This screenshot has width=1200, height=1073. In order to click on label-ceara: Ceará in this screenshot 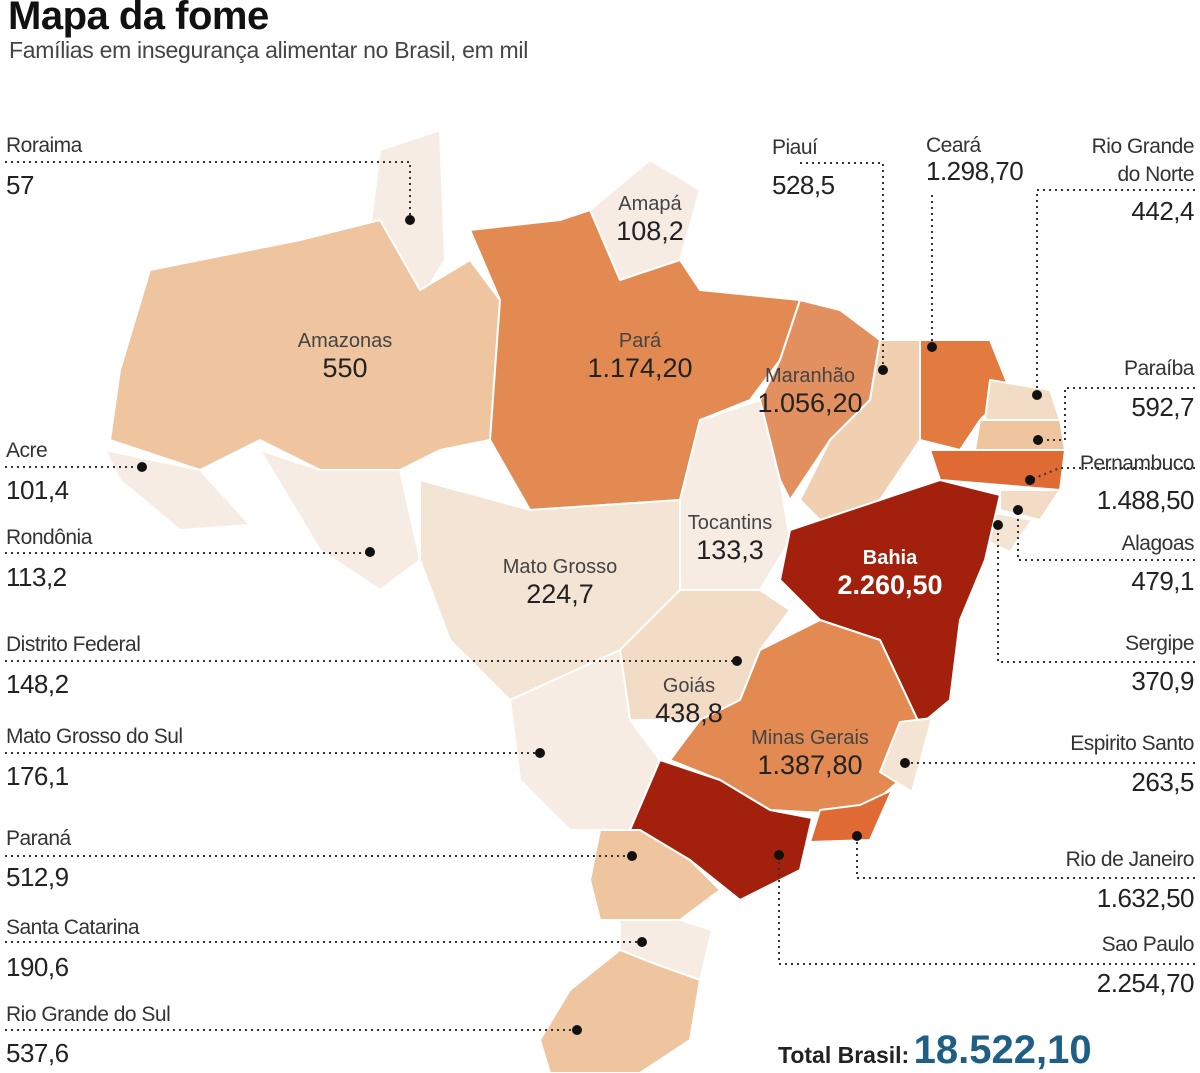, I will do `click(953, 145)`.